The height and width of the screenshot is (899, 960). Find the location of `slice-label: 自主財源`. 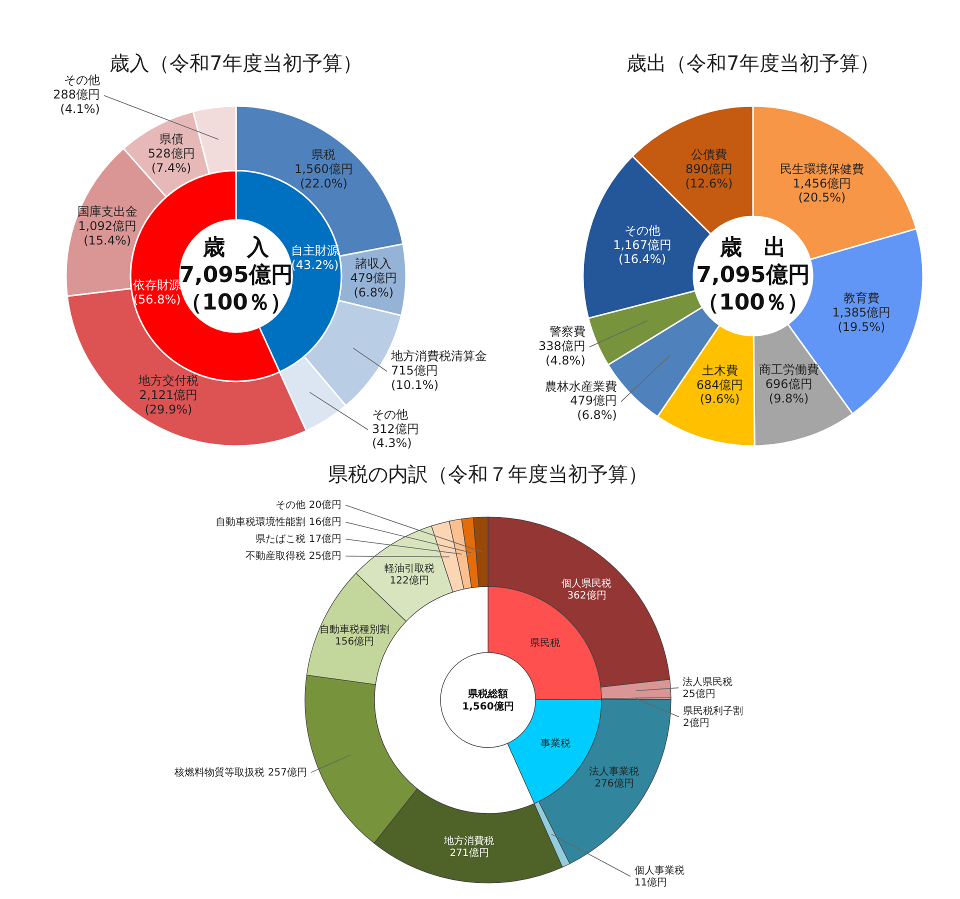

slice-label: 自主財源 is located at coordinates (314, 251).